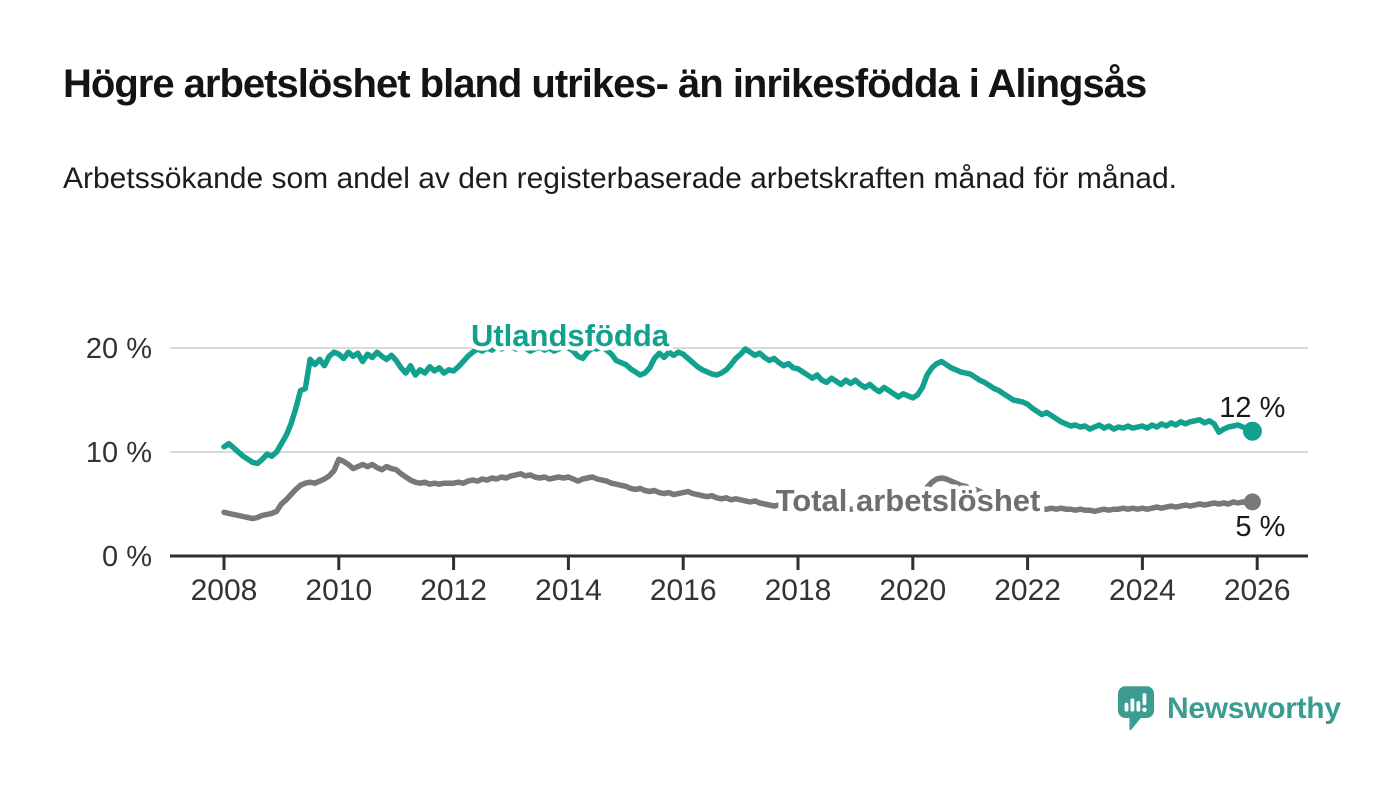 The width and height of the screenshot is (1400, 794). Describe the element at coordinates (1252, 408) in the screenshot. I see `series-end-label-utlandsf-dda: 12 %` at that location.